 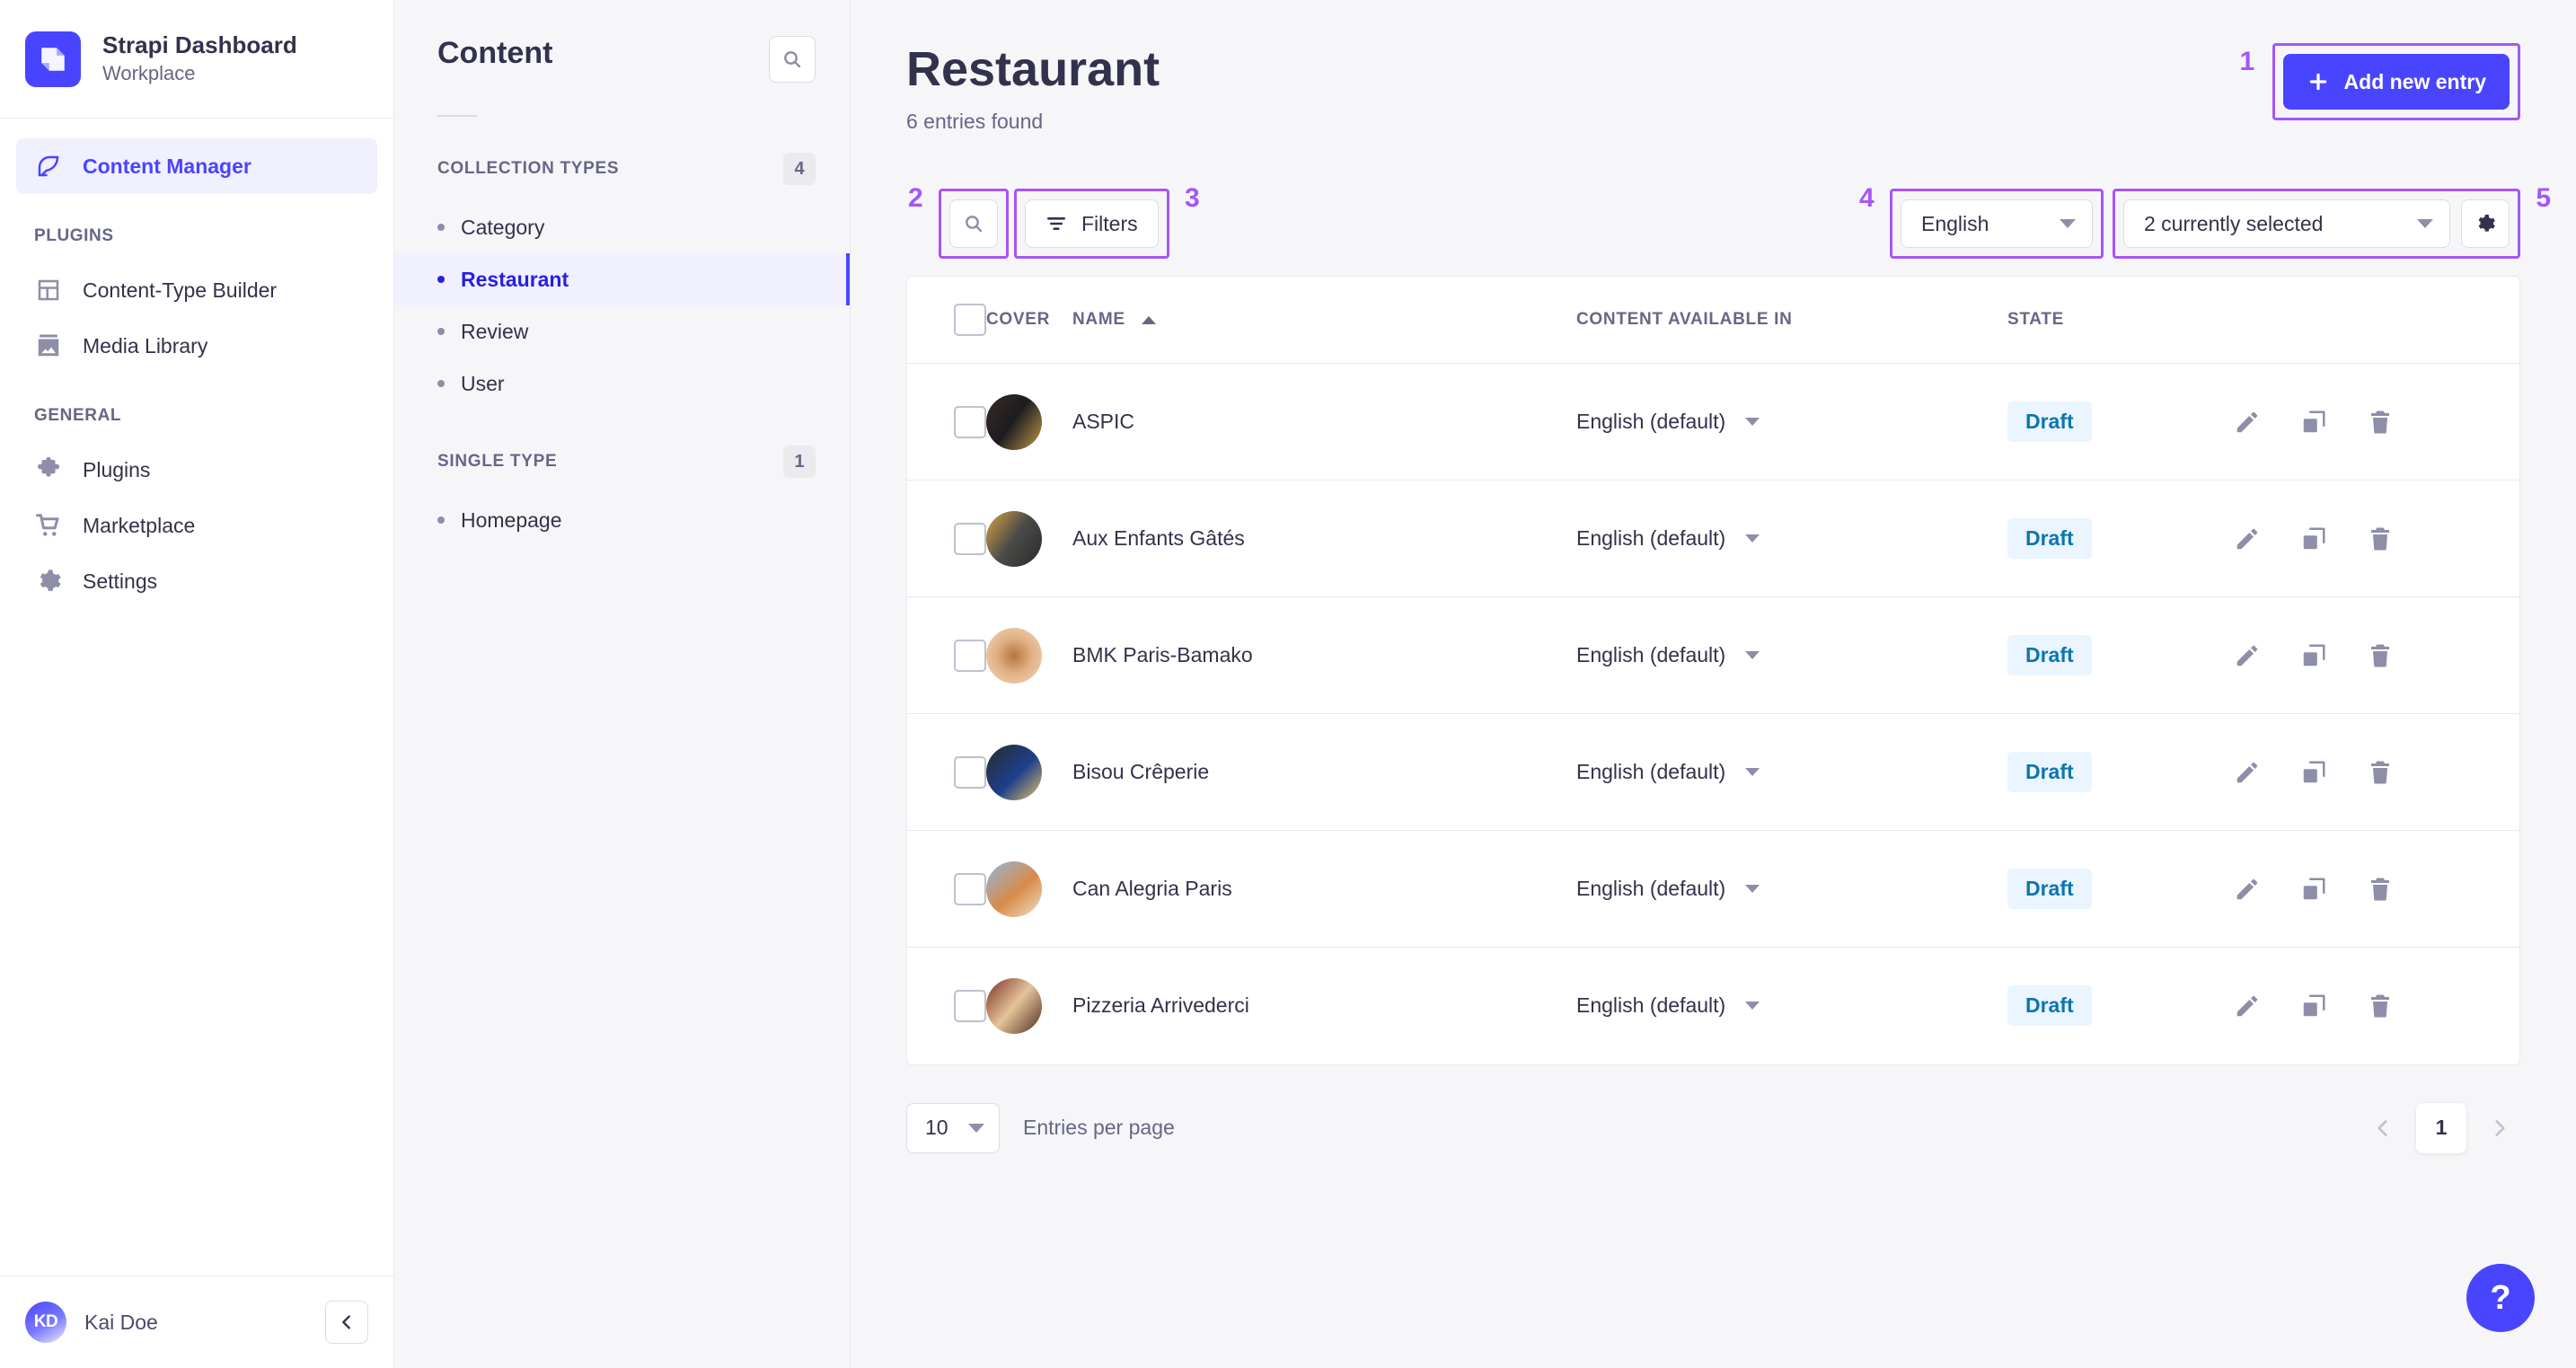 What do you see at coordinates (196, 166) in the screenshot?
I see `sidebar-item-content-manager: Content Manager` at bounding box center [196, 166].